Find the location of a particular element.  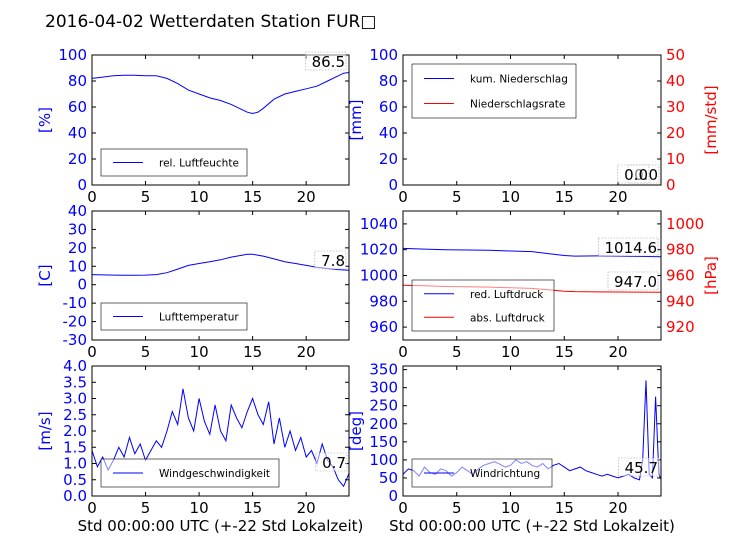

y-tick-label: -10 is located at coordinates (75, 303).